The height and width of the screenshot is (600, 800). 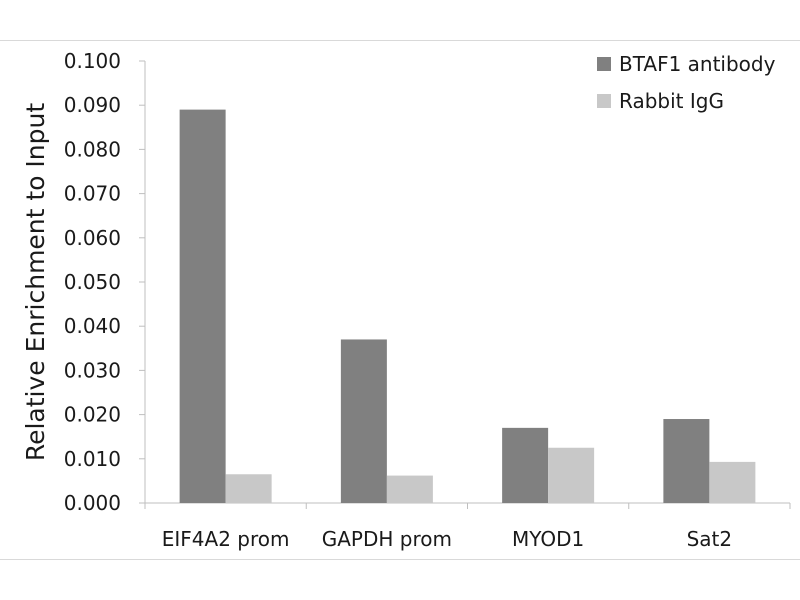 I want to click on x-category-label: GAPDH prom, so click(x=387, y=539).